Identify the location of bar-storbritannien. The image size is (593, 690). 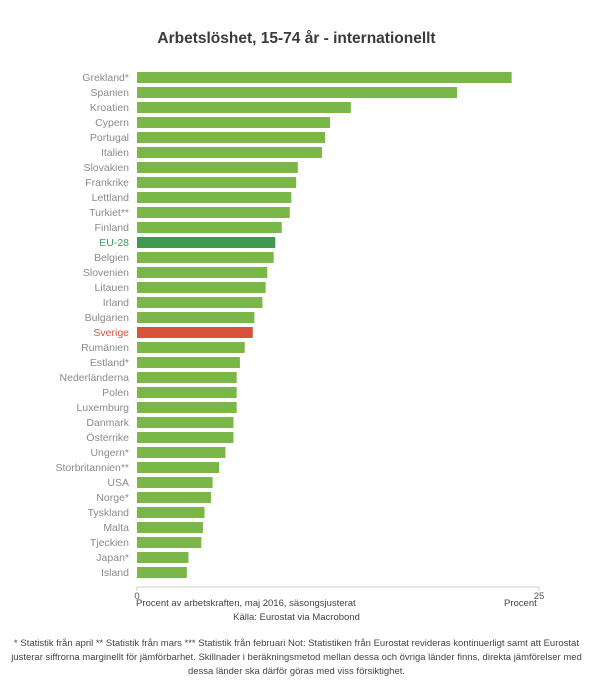
(178, 467).